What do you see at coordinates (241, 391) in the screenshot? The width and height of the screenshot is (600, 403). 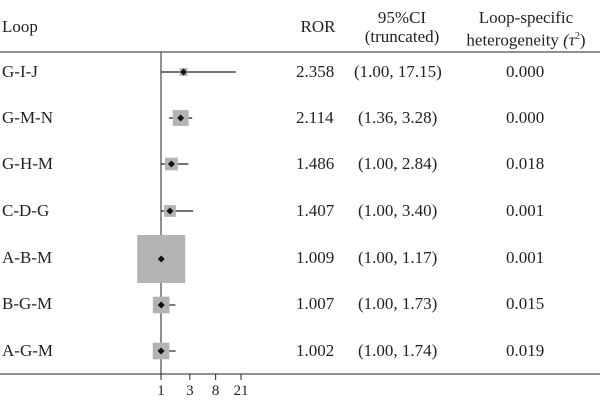 I see `x-tick-label: 21` at bounding box center [241, 391].